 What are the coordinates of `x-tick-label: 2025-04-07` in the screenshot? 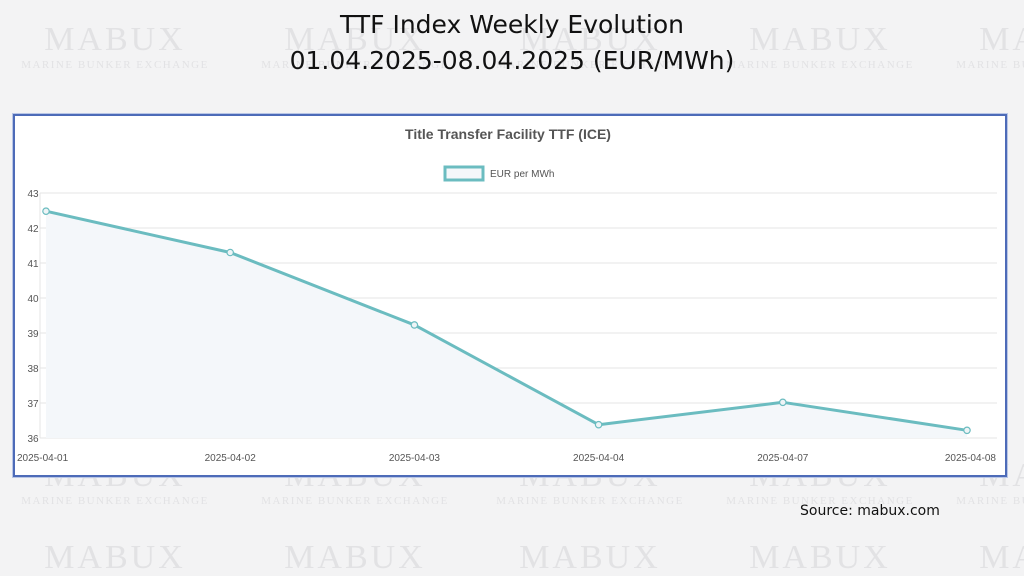 It's located at (783, 458).